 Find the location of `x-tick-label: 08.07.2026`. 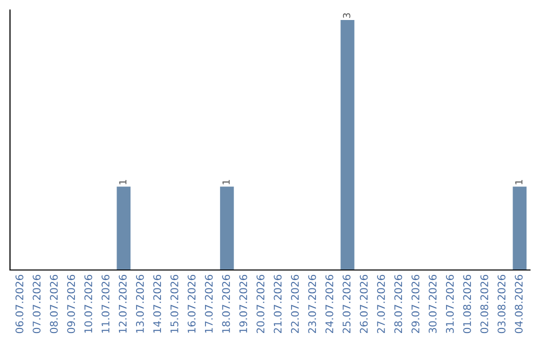

x-tick-label: 08.07.2026 is located at coordinates (54, 304).